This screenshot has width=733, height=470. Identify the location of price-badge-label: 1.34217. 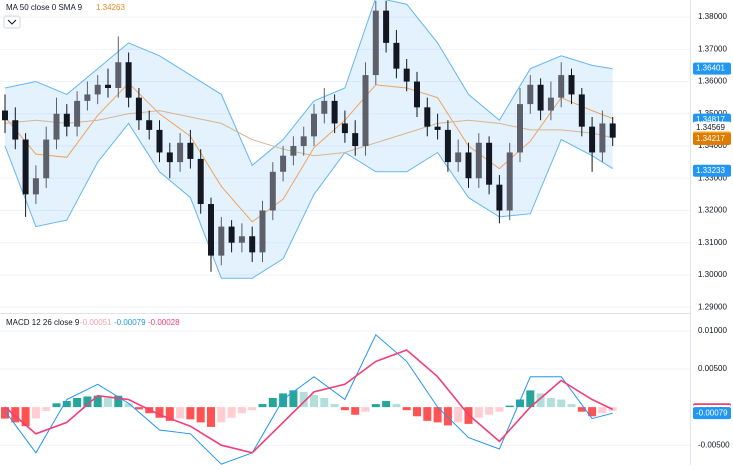
(710, 138).